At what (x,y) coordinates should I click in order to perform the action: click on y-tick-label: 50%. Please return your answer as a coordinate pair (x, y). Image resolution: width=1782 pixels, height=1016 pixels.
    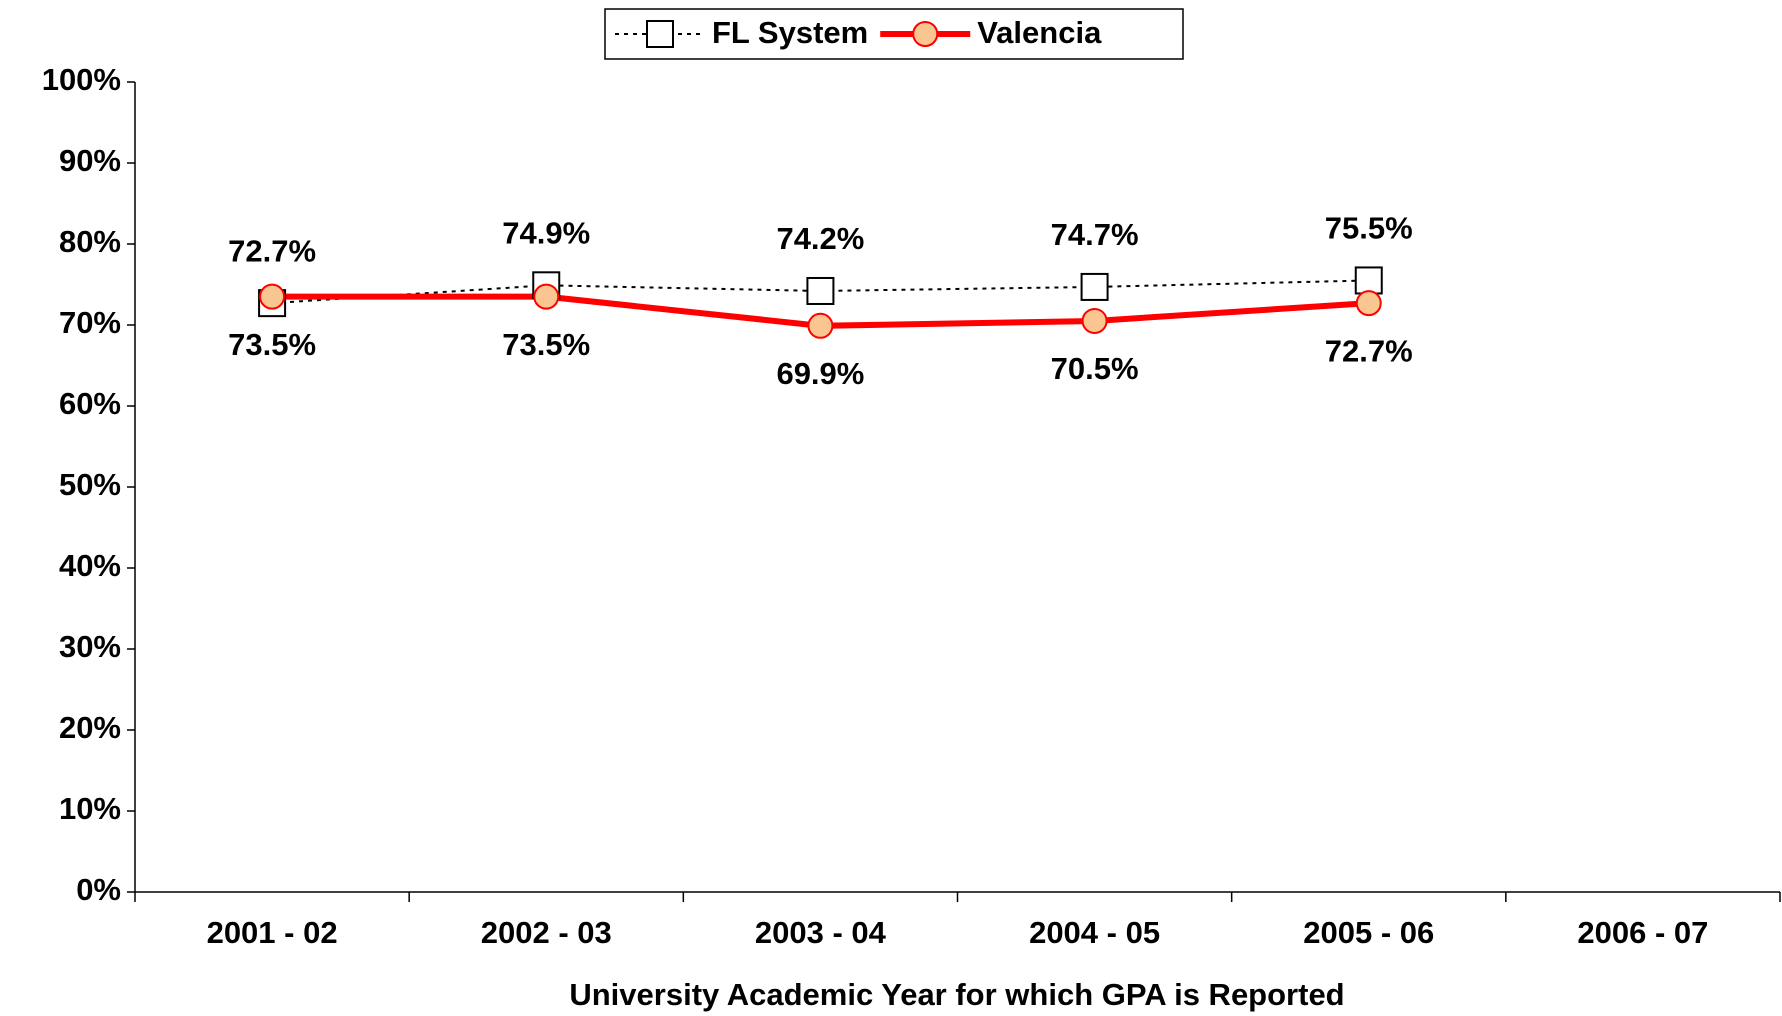
    Looking at the image, I should click on (90, 484).